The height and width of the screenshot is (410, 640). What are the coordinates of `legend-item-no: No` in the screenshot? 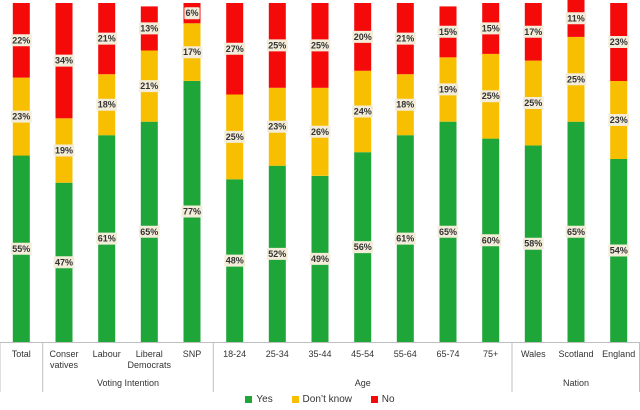 It's located at (382, 399).